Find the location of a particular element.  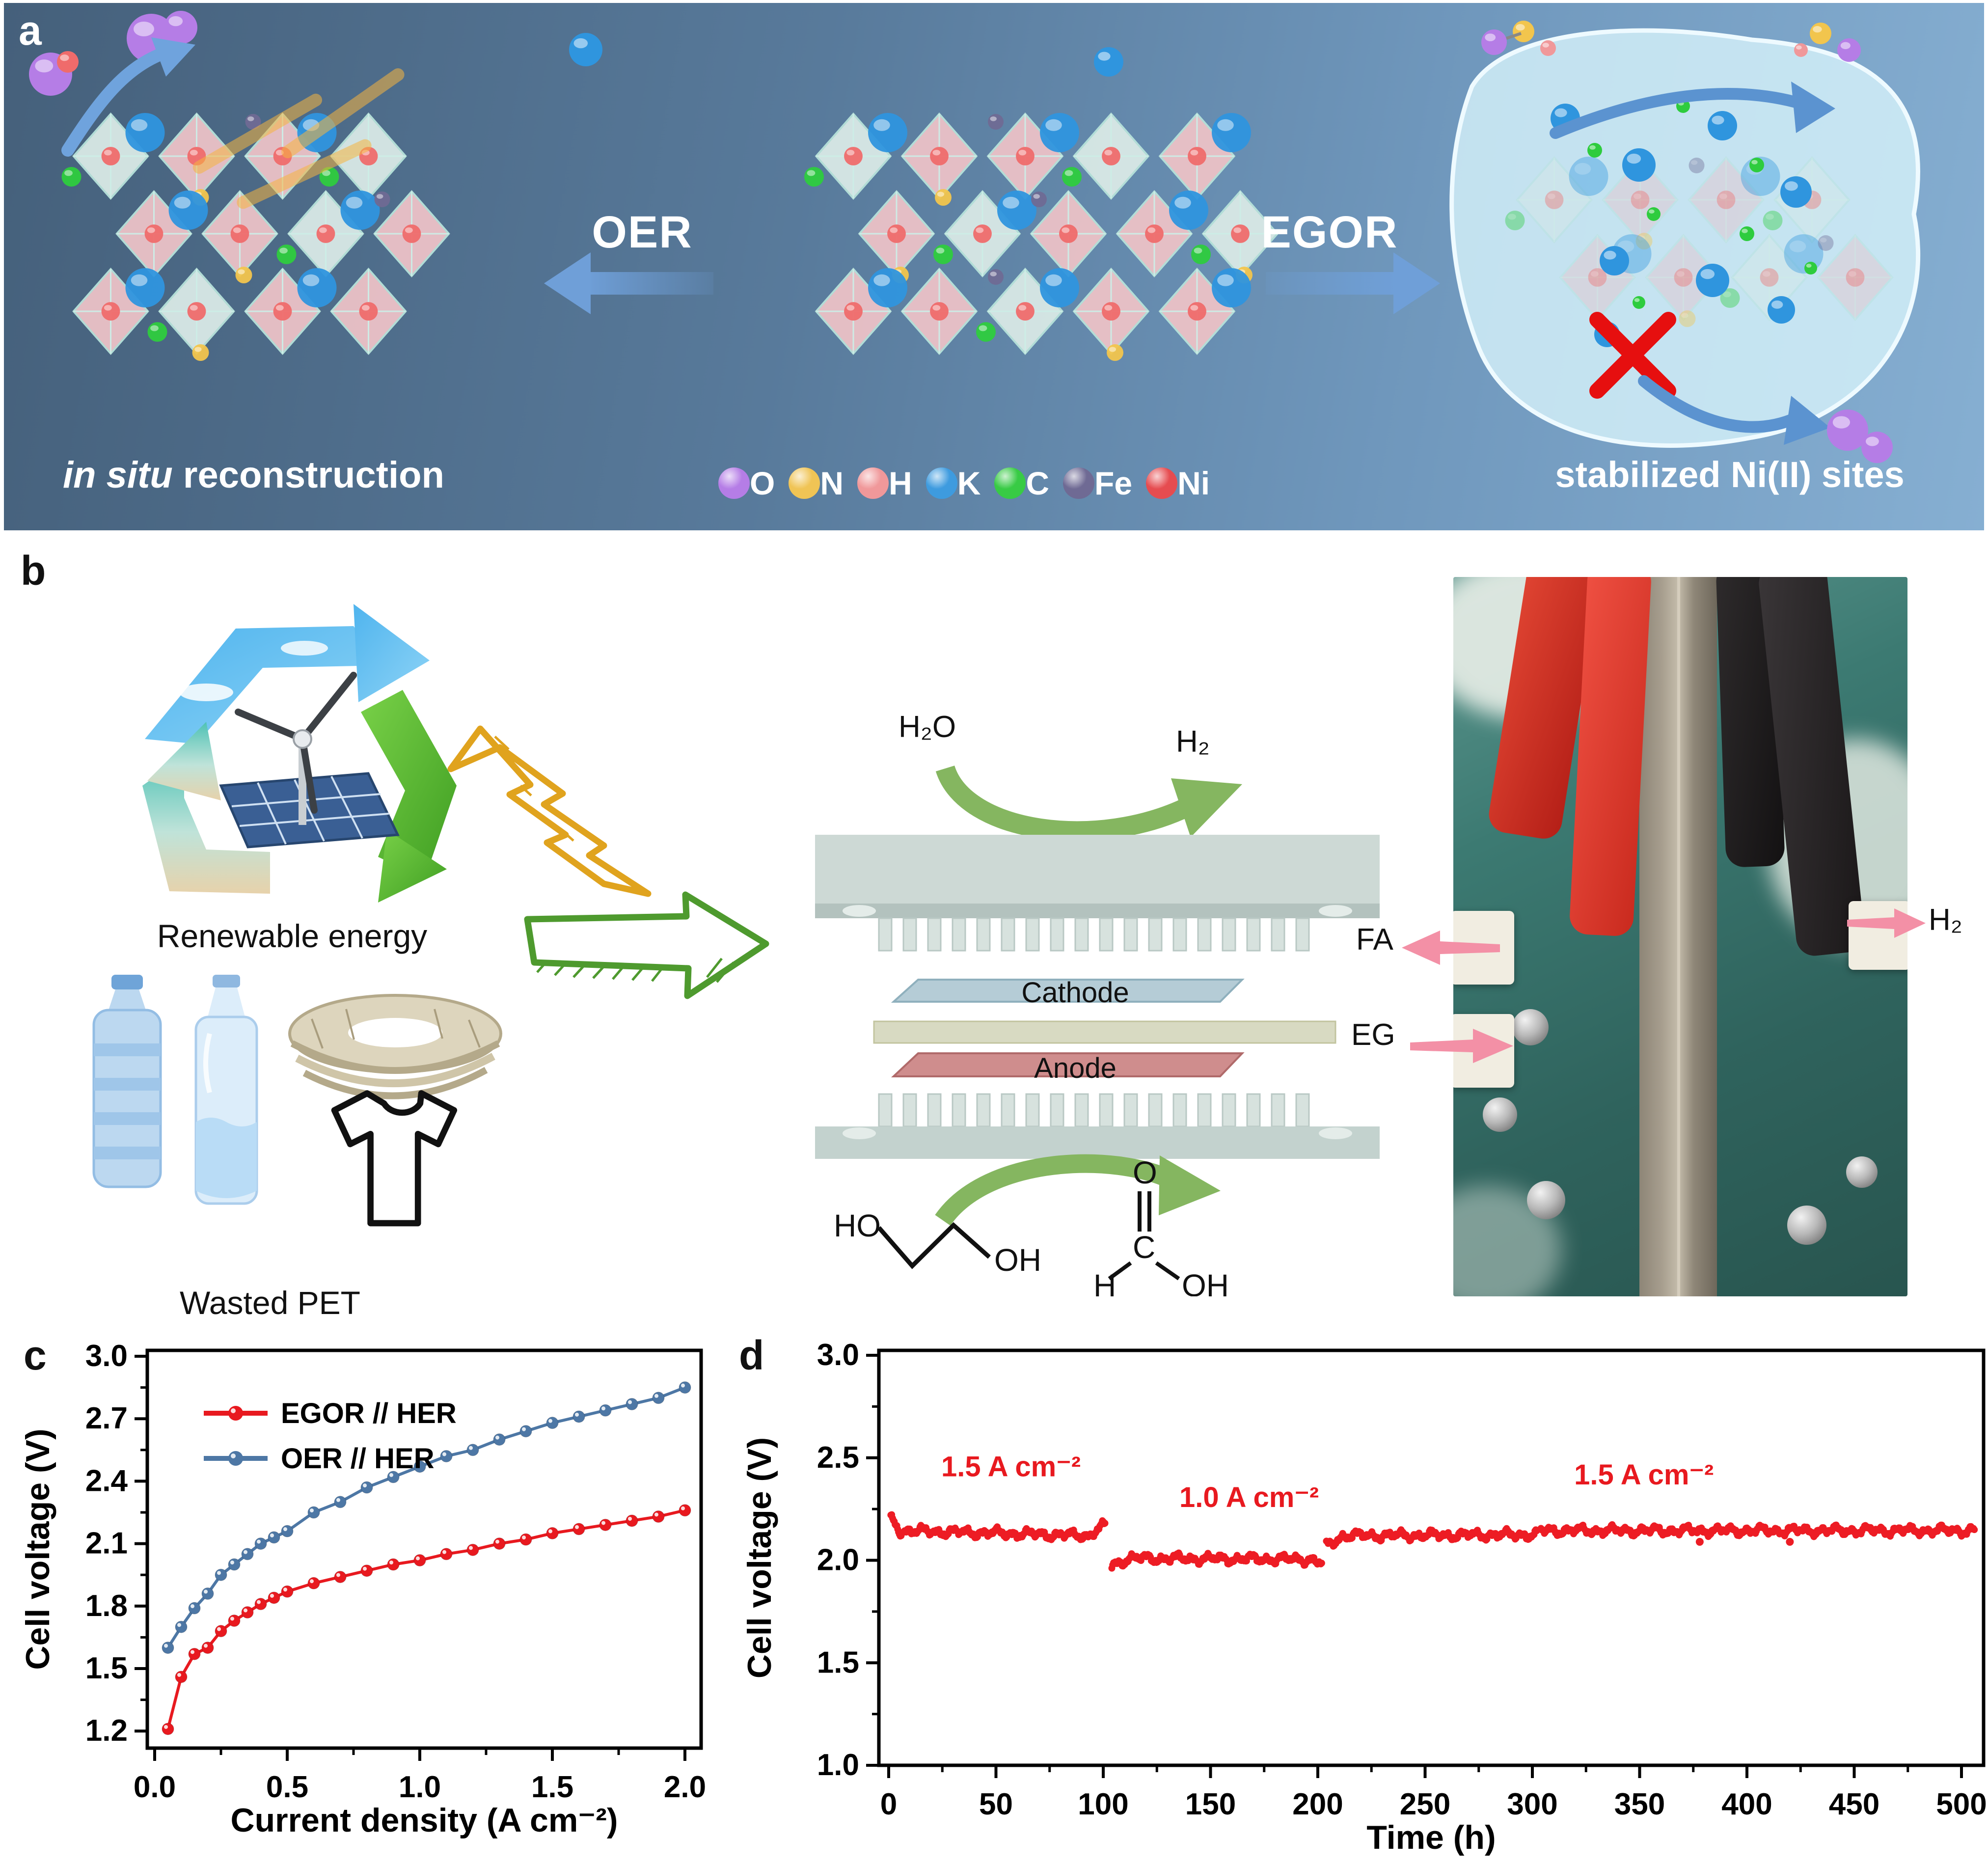

glow-streaks is located at coordinates (299, 138).